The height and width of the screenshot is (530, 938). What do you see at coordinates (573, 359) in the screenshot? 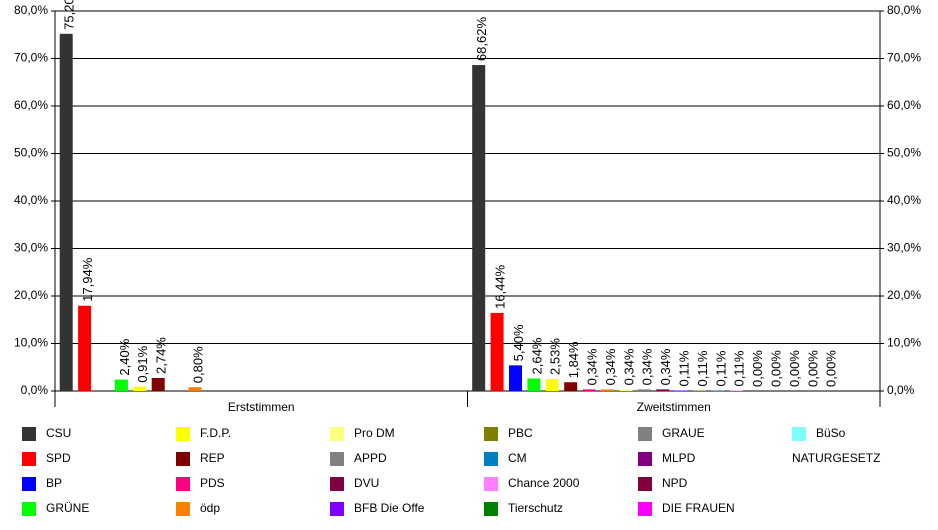
I see `value-label: 1,84%` at bounding box center [573, 359].